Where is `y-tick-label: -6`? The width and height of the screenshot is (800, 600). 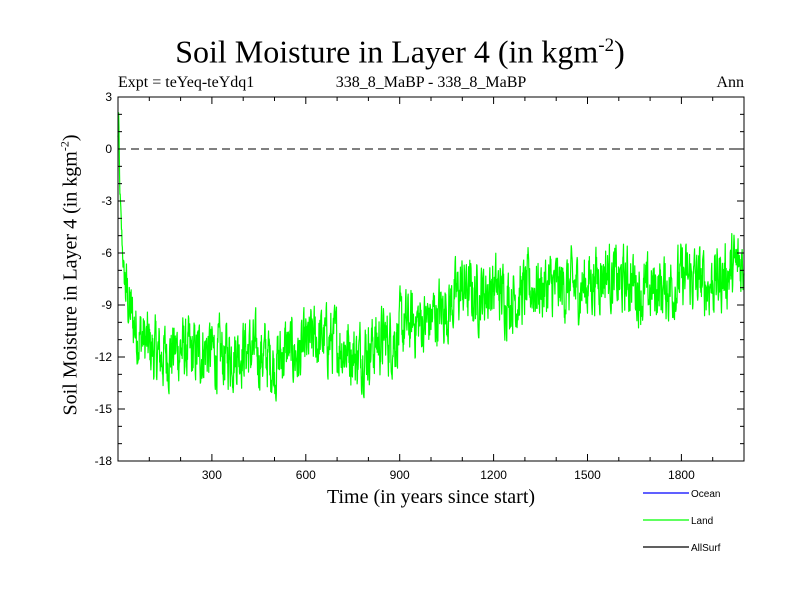 y-tick-label: -6 is located at coordinates (106, 253).